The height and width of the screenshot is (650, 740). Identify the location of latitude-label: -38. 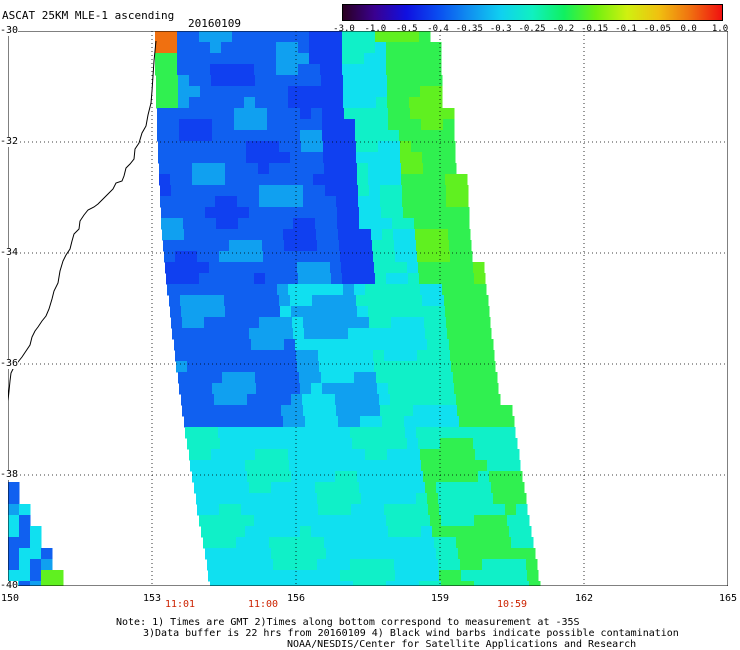
(9, 474).